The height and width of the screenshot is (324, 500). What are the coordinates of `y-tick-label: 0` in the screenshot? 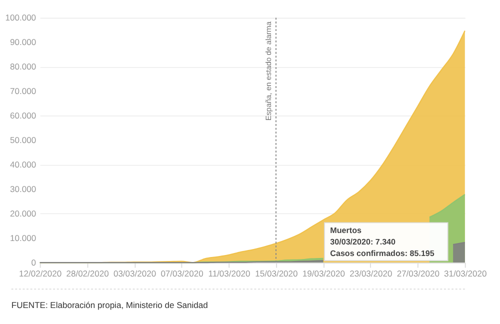 It's located at (33, 262).